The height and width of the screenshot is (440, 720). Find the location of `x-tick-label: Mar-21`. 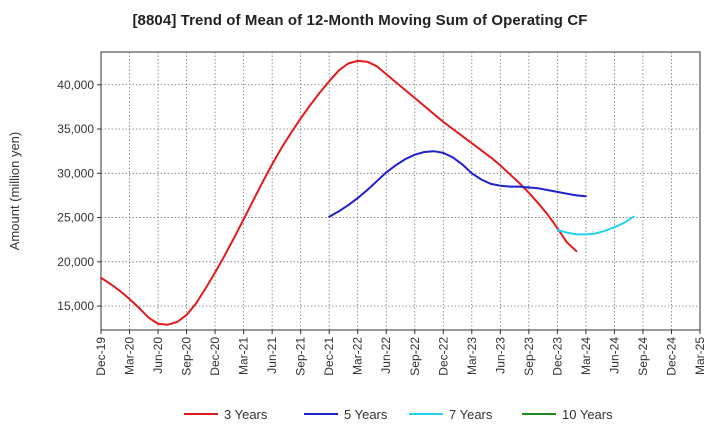

x-tick-label: Mar-21 is located at coordinates (244, 356).